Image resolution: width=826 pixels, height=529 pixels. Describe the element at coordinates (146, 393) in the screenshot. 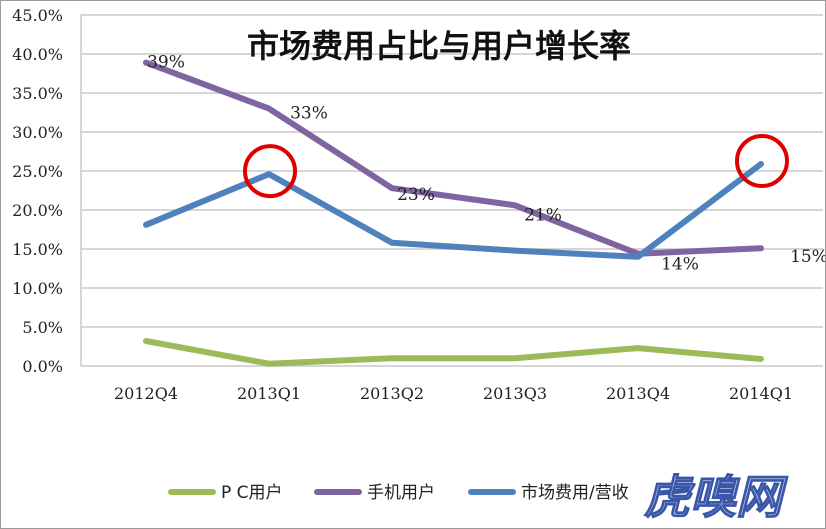

I see `x-tick-label: 2012Q4` at that location.